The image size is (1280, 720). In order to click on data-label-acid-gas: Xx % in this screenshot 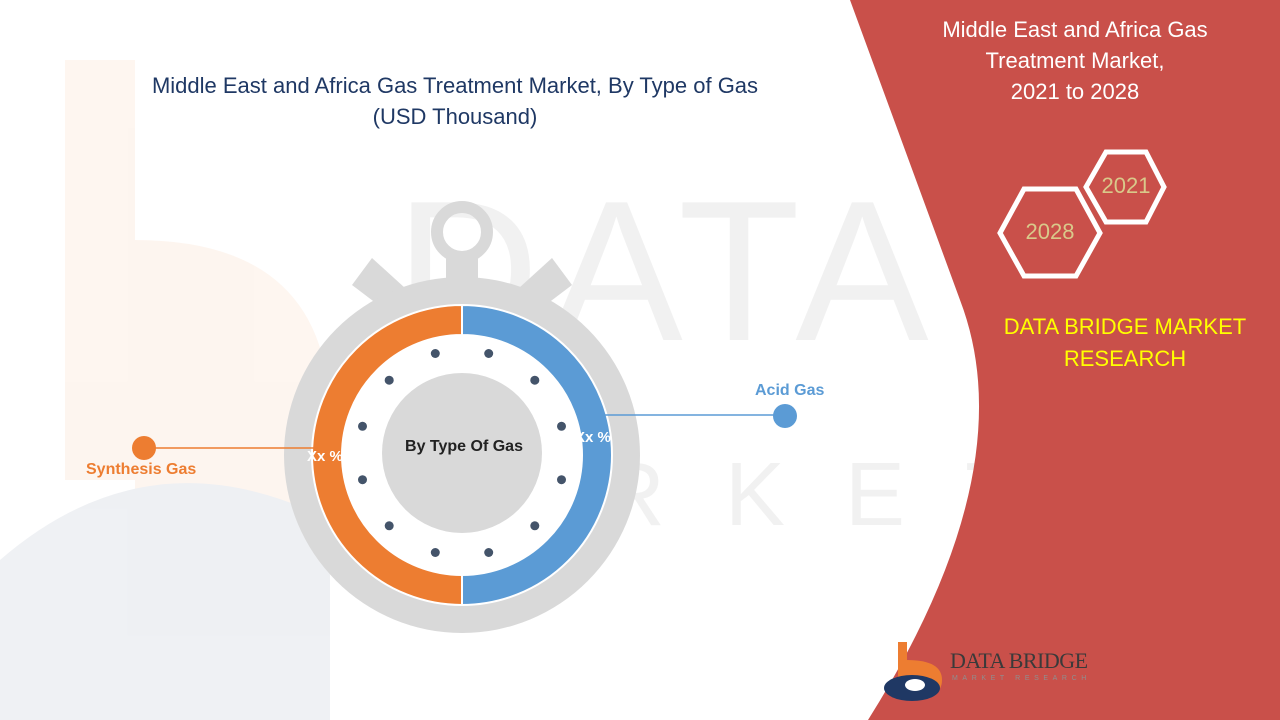, I will do `click(593, 437)`.